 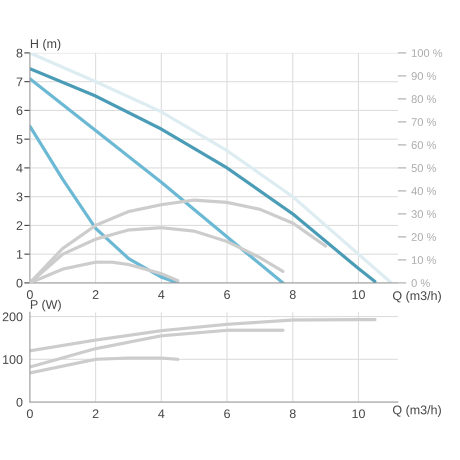 What do you see at coordinates (424, 145) in the screenshot?
I see `y2-tick-label: 60 %` at bounding box center [424, 145].